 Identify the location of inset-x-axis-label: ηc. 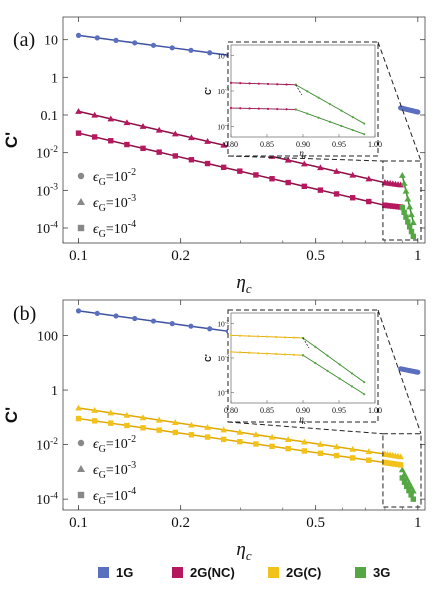
(302, 420).